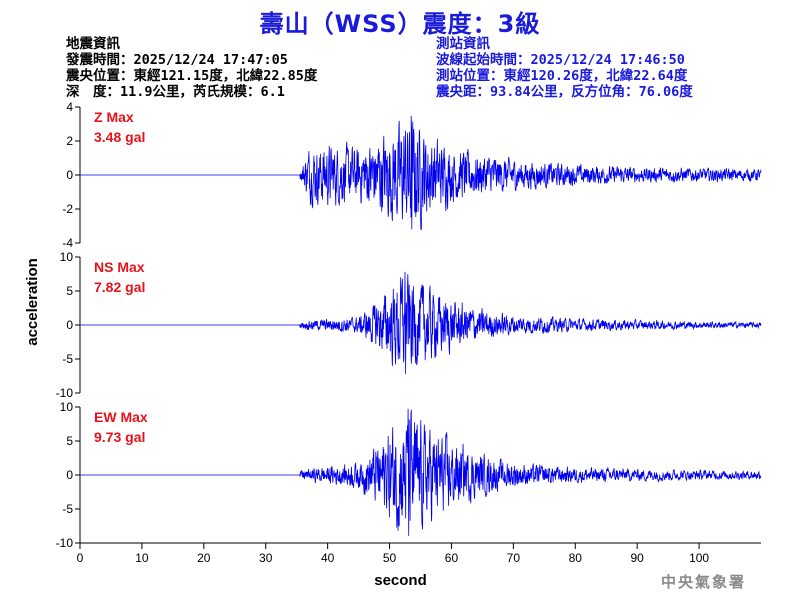 The image size is (800, 600). What do you see at coordinates (638, 558) in the screenshot?
I see `x-tick-label: 90` at bounding box center [638, 558].